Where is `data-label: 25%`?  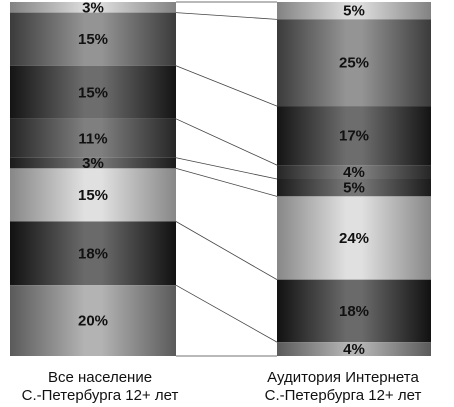
data-label: 25% is located at coordinates (354, 63).